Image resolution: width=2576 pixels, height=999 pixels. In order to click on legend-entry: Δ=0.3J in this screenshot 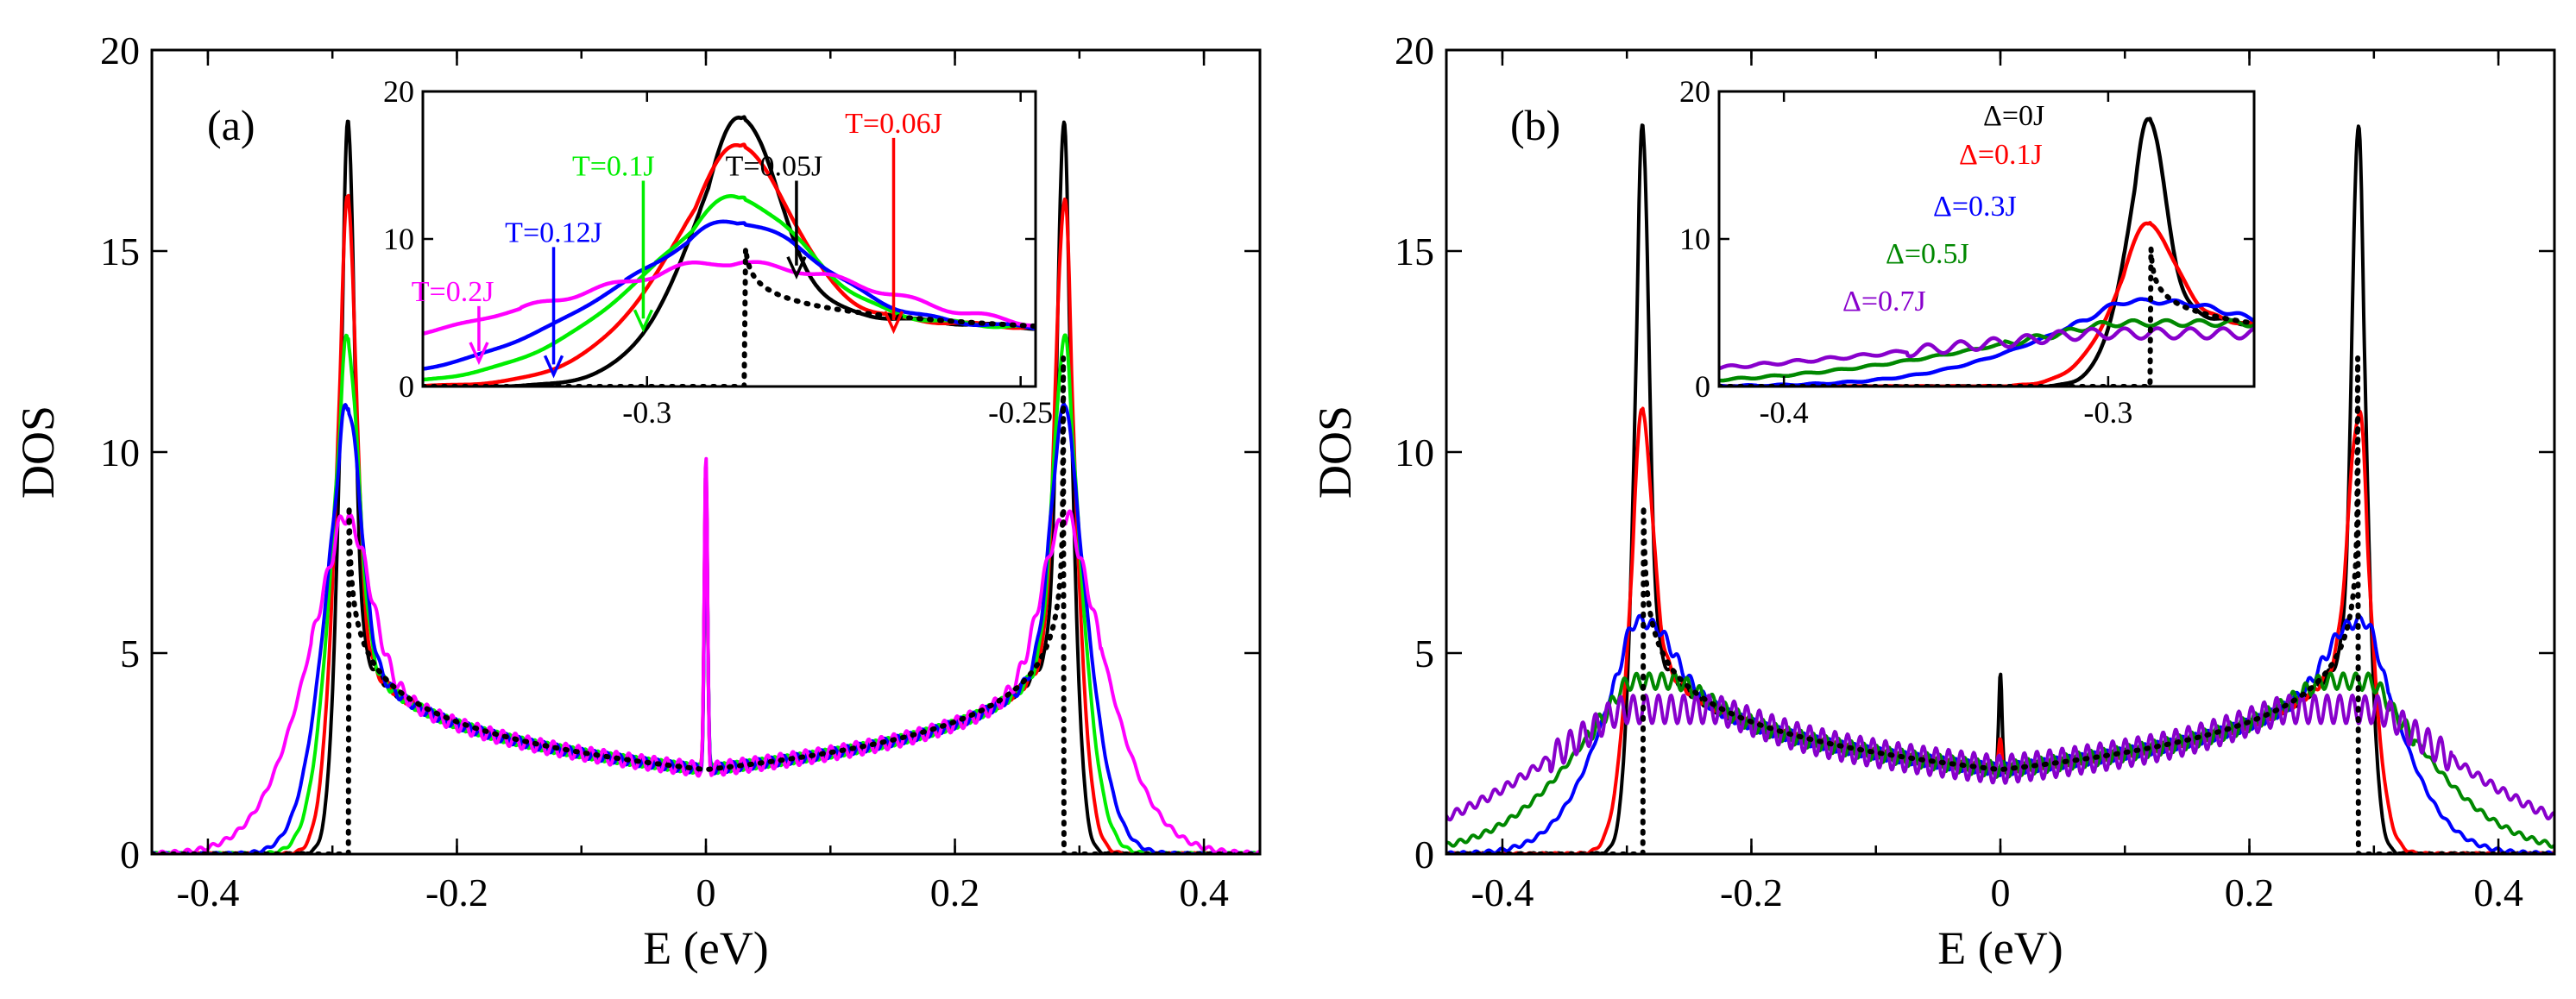, I will do `click(1975, 207)`.